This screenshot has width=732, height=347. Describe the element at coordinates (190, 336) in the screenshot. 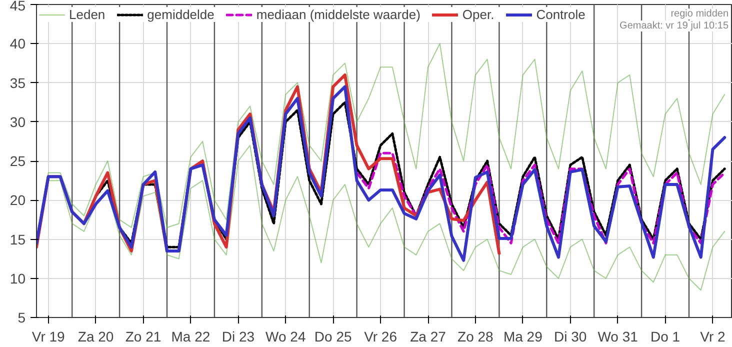

I see `x-tick-label: Ma 22` at that location.